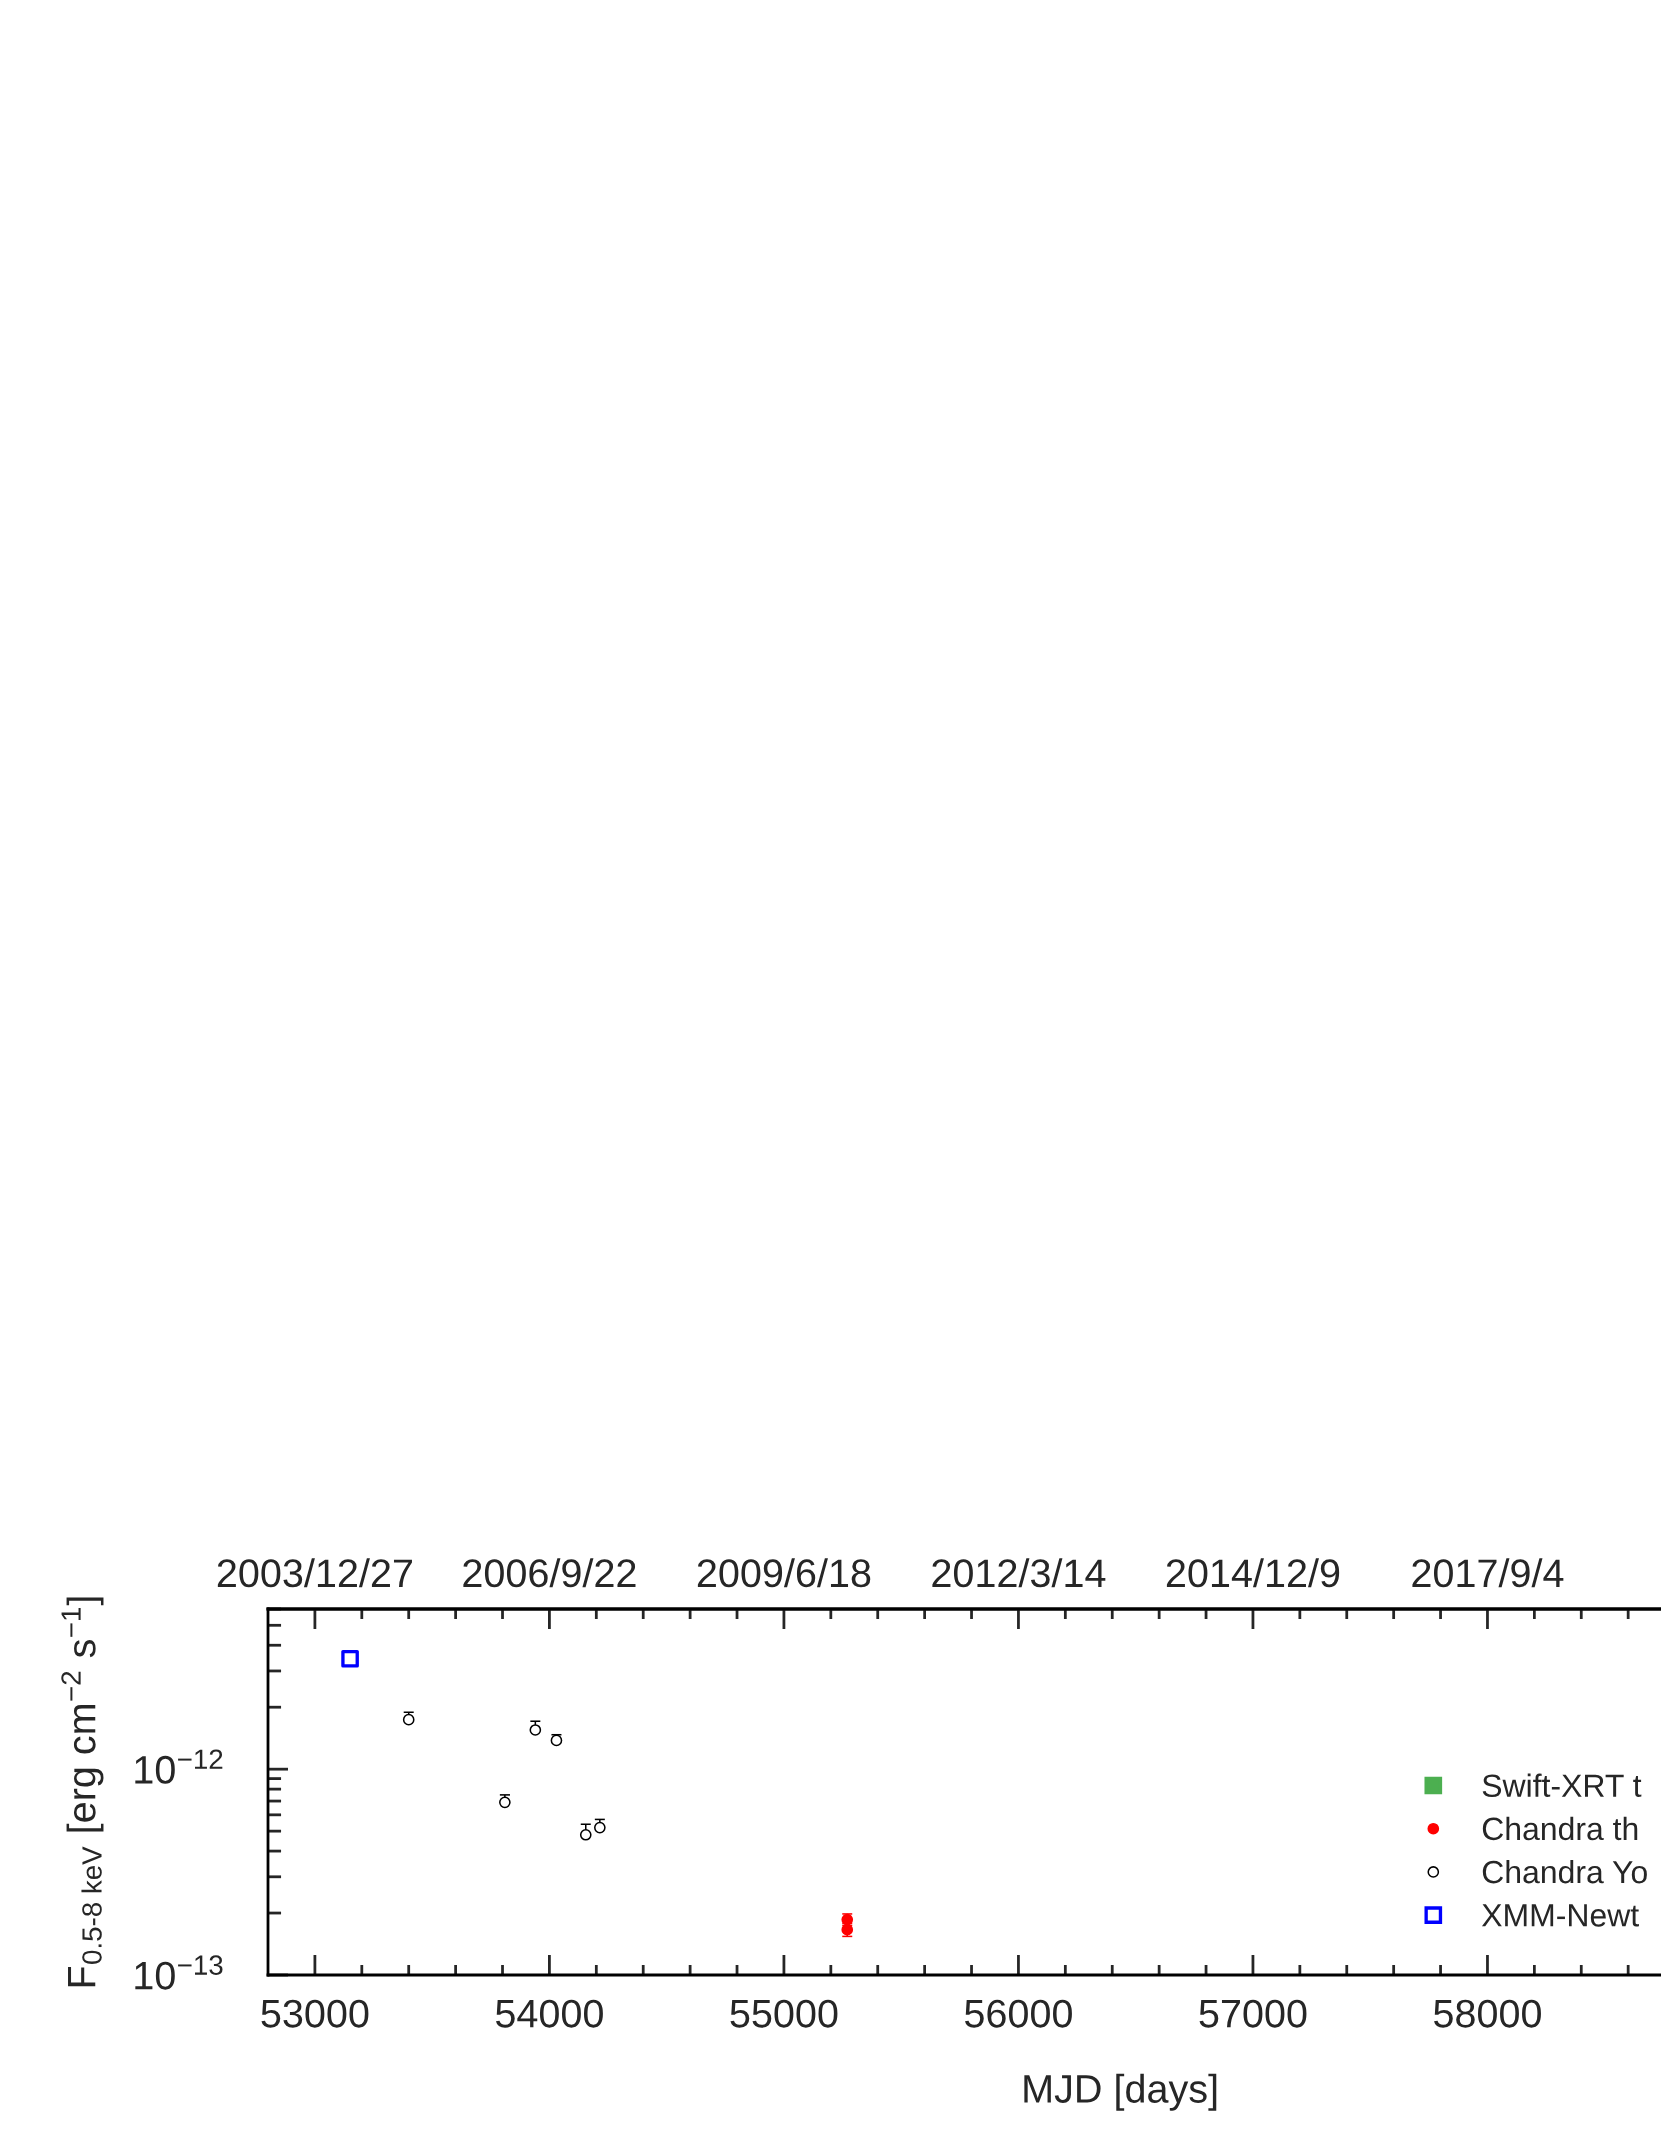 This screenshot has height=2149, width=1661. What do you see at coordinates (549, 1573) in the screenshot?
I see `x2-tick-label: 2006/9/22` at bounding box center [549, 1573].